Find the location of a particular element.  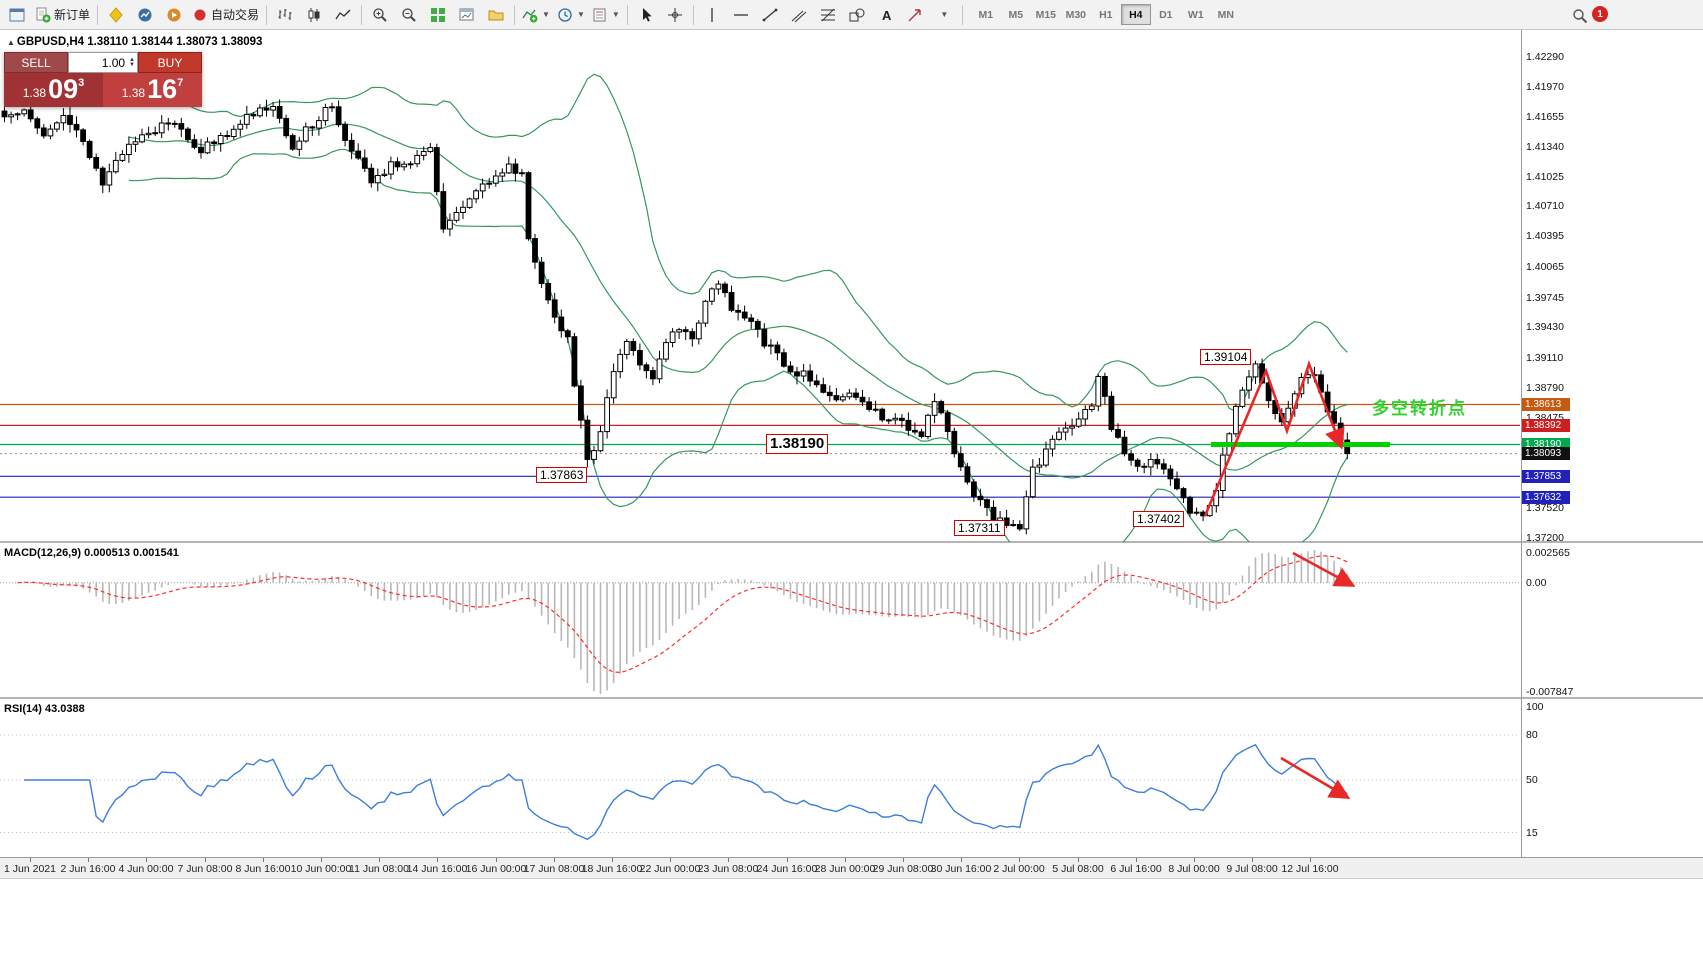

market-watch-icon is located at coordinates (145, 15).